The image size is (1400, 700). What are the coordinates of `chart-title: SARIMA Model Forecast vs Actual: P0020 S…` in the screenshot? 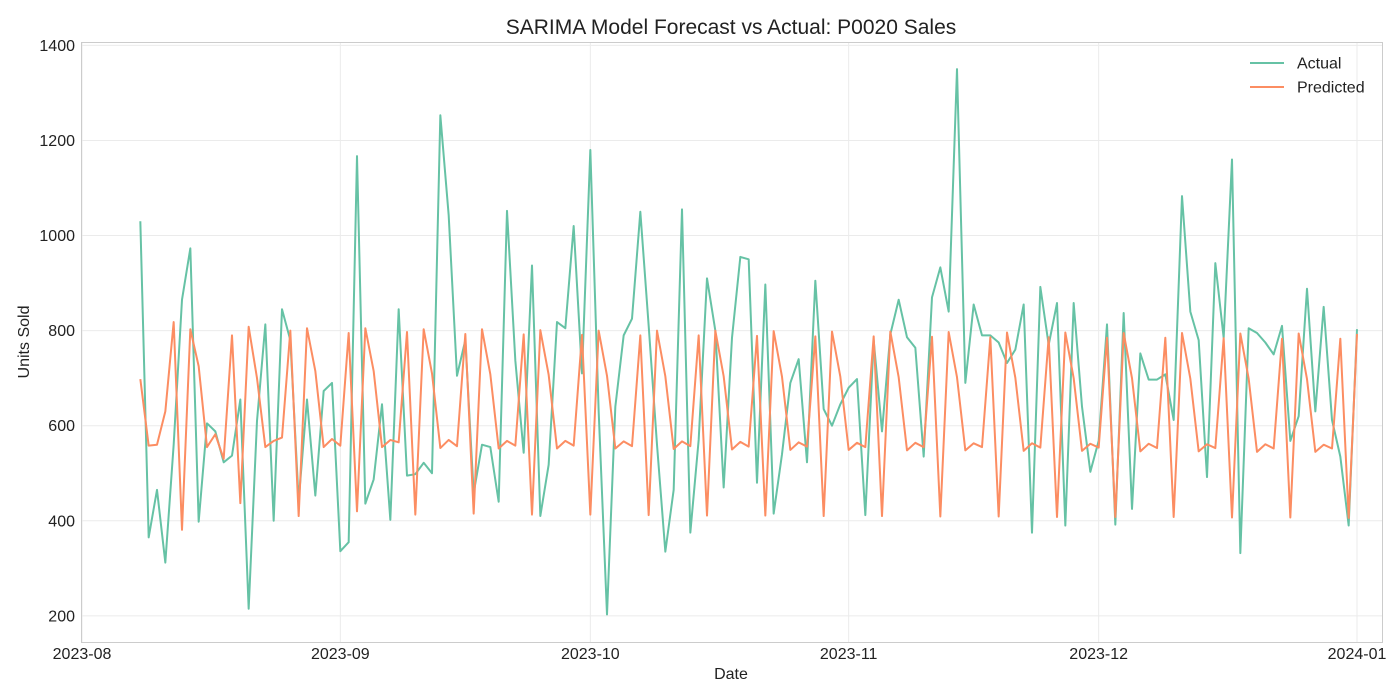 It's located at (731, 27).